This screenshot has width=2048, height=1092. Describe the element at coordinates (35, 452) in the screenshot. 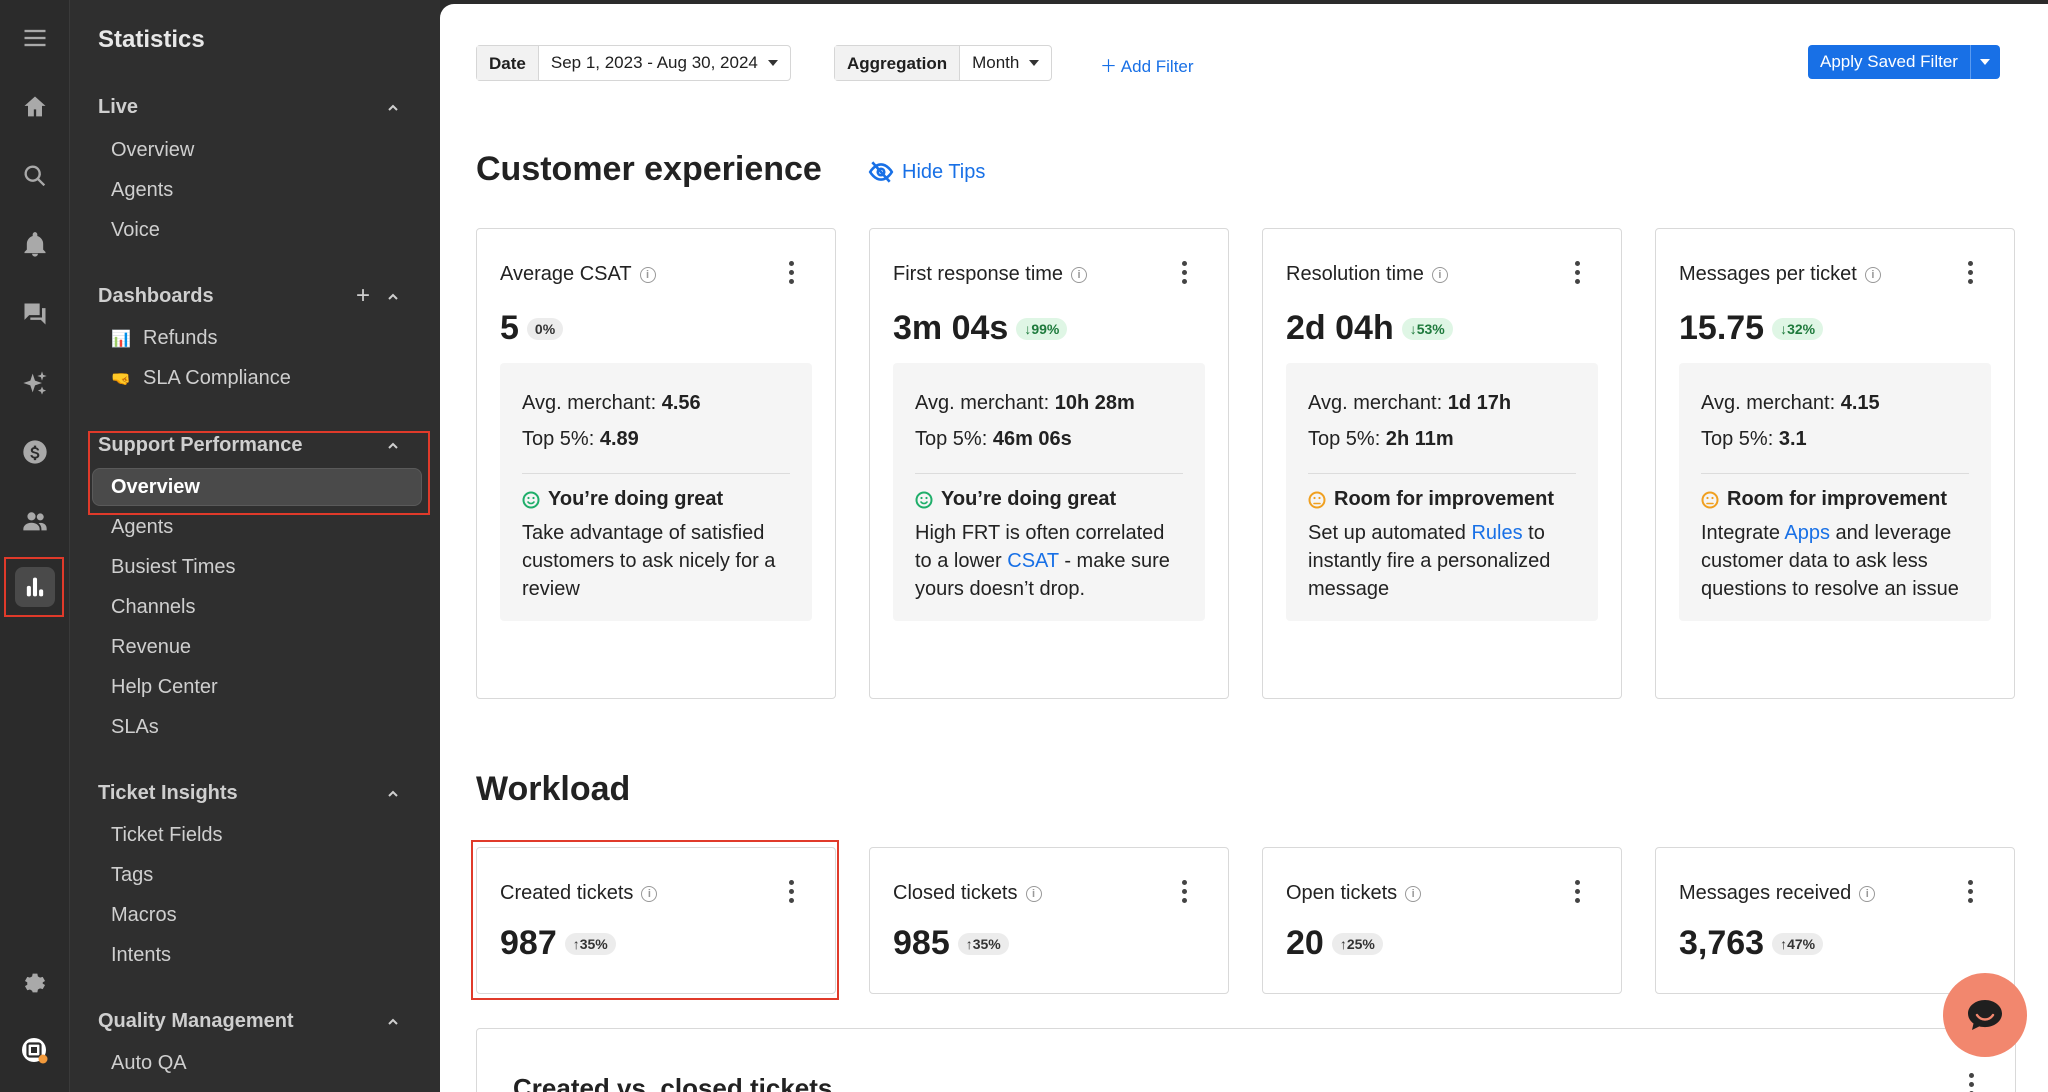

I see `dollar-icon` at that location.